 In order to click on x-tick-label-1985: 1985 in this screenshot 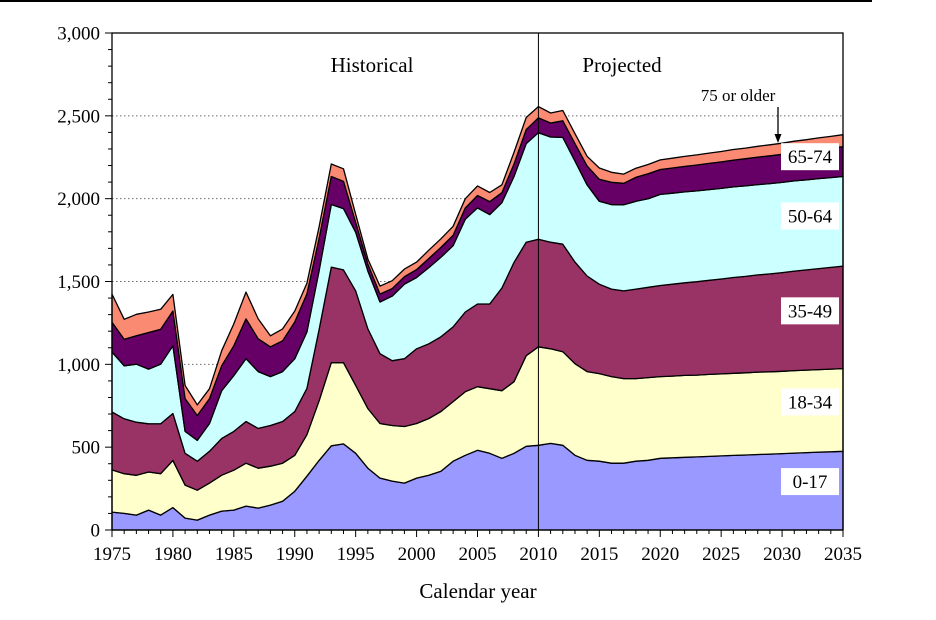, I will do `click(234, 554)`.